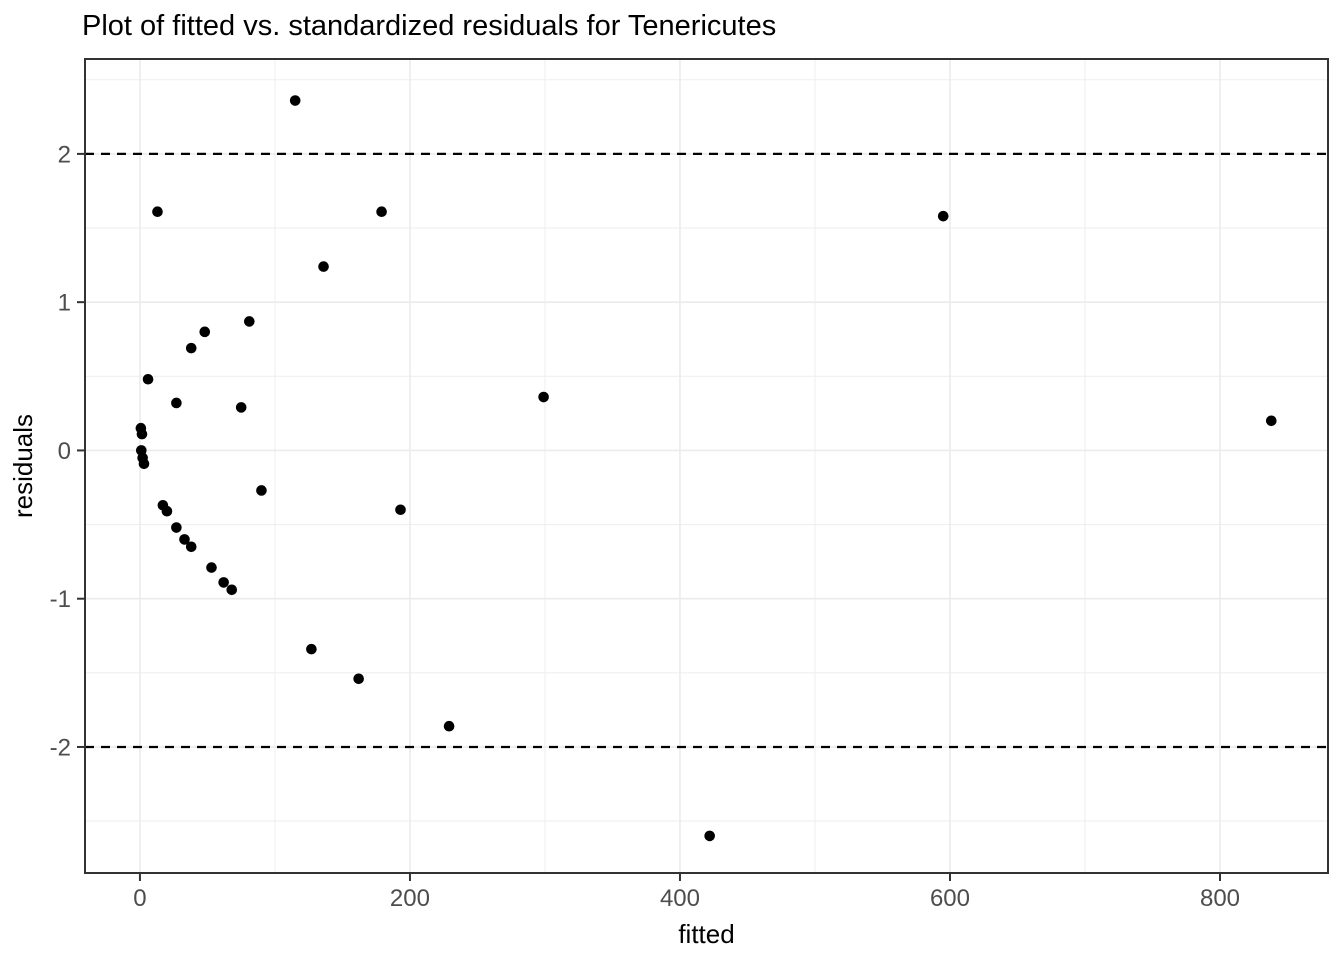 The height and width of the screenshot is (960, 1344). What do you see at coordinates (139, 898) in the screenshot?
I see `x-tick-label: 0` at bounding box center [139, 898].